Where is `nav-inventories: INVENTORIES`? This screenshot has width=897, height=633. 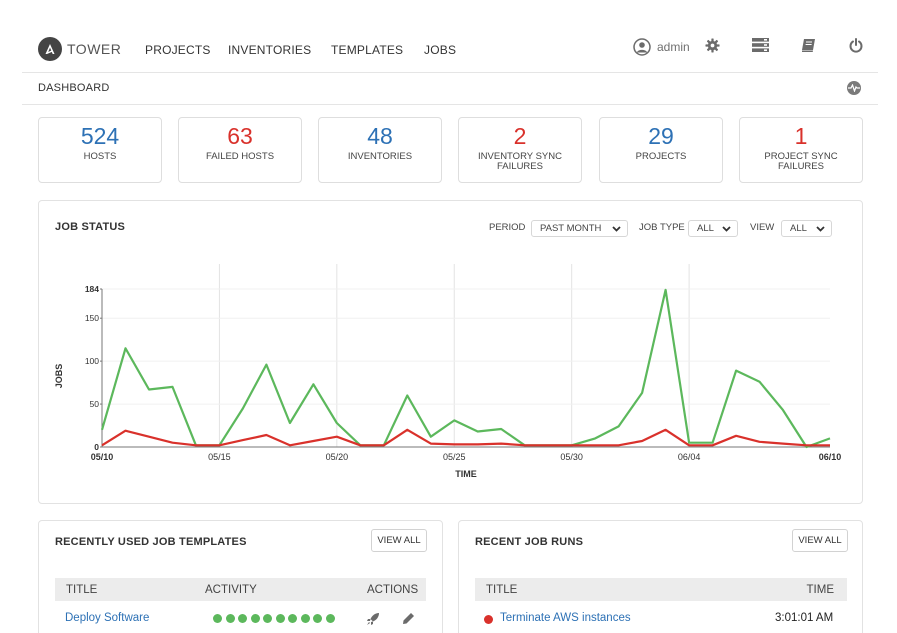 nav-inventories: INVENTORIES is located at coordinates (270, 50).